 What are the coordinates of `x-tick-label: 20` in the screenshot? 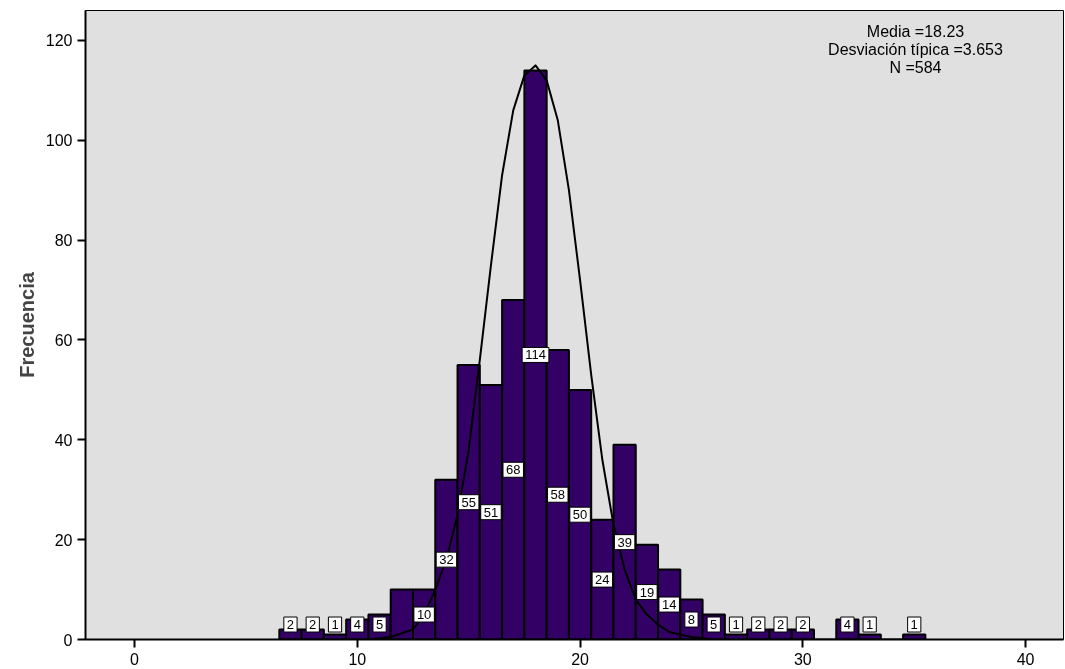 It's located at (580, 659).